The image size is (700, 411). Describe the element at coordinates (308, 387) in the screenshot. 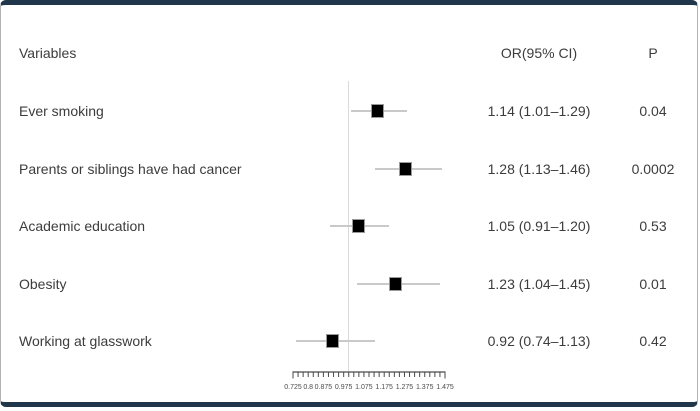

I see `x-axis-tick-label: 0.8` at that location.